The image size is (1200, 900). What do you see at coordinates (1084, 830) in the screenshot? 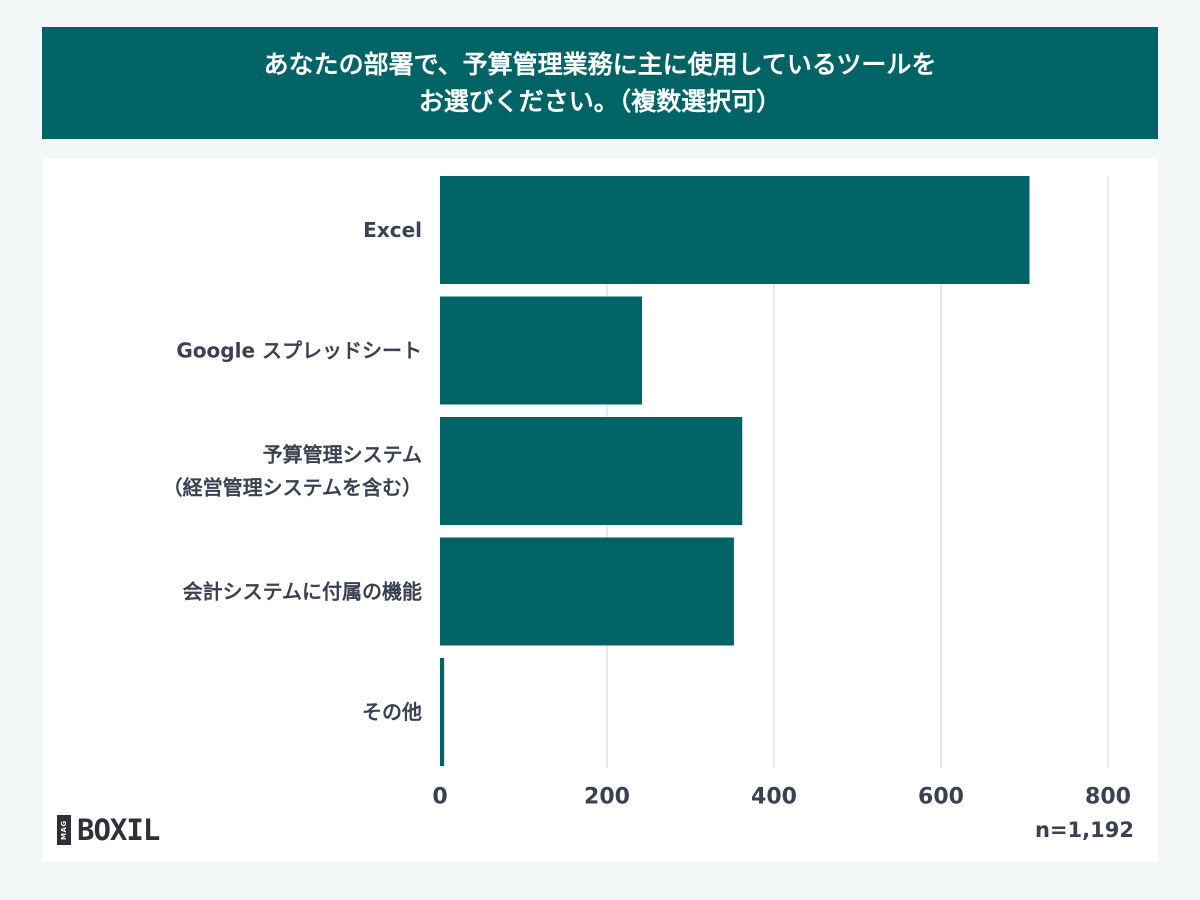
I see `sample-size-label: n=1,192` at bounding box center [1084, 830].